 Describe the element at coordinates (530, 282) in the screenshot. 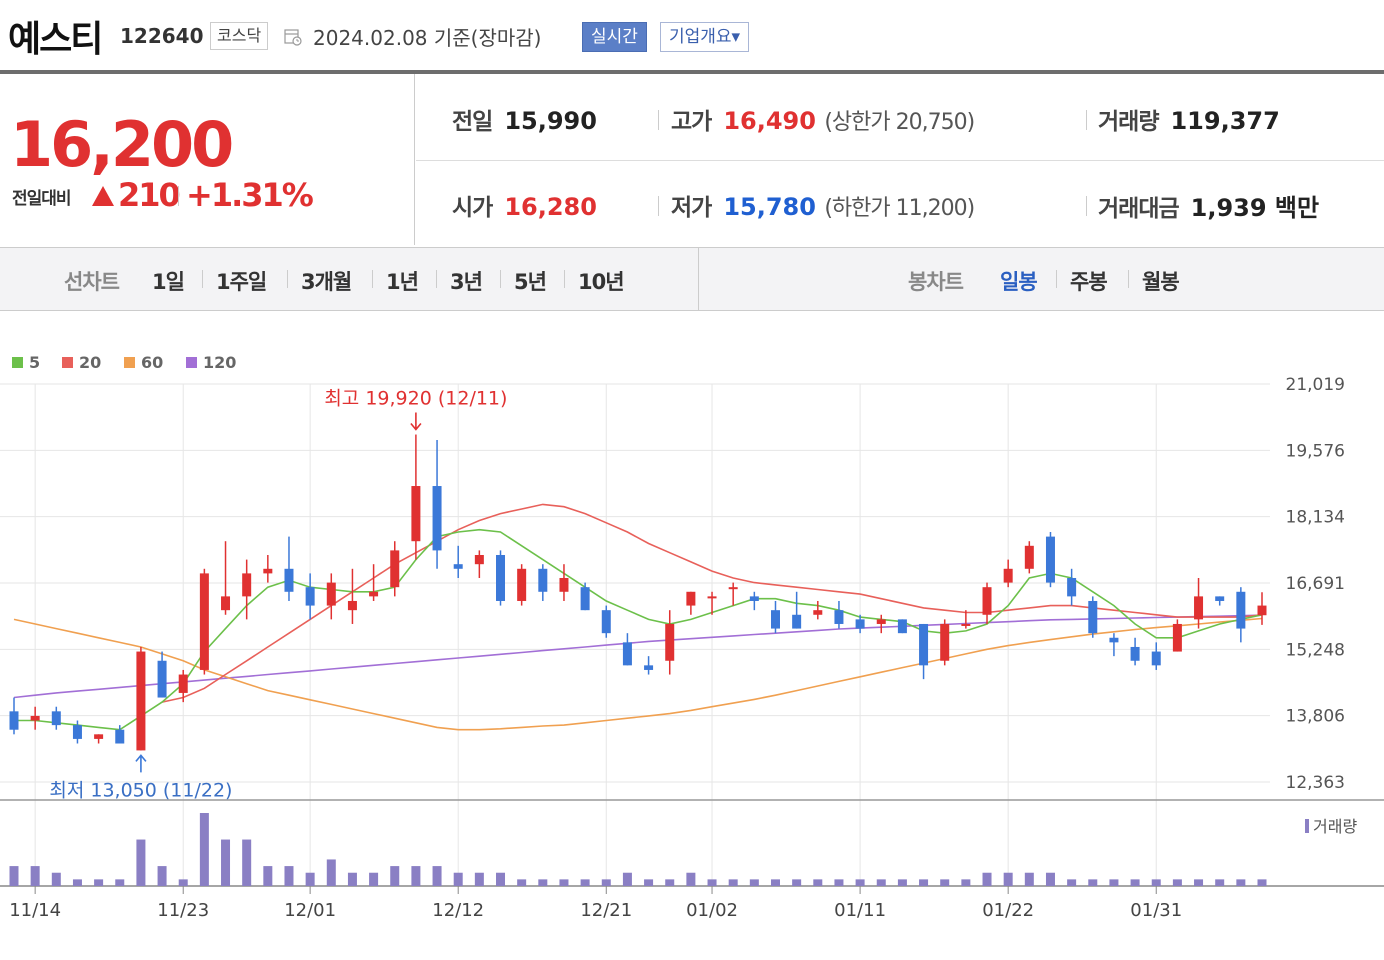

I see `tab-5y: 5년` at that location.